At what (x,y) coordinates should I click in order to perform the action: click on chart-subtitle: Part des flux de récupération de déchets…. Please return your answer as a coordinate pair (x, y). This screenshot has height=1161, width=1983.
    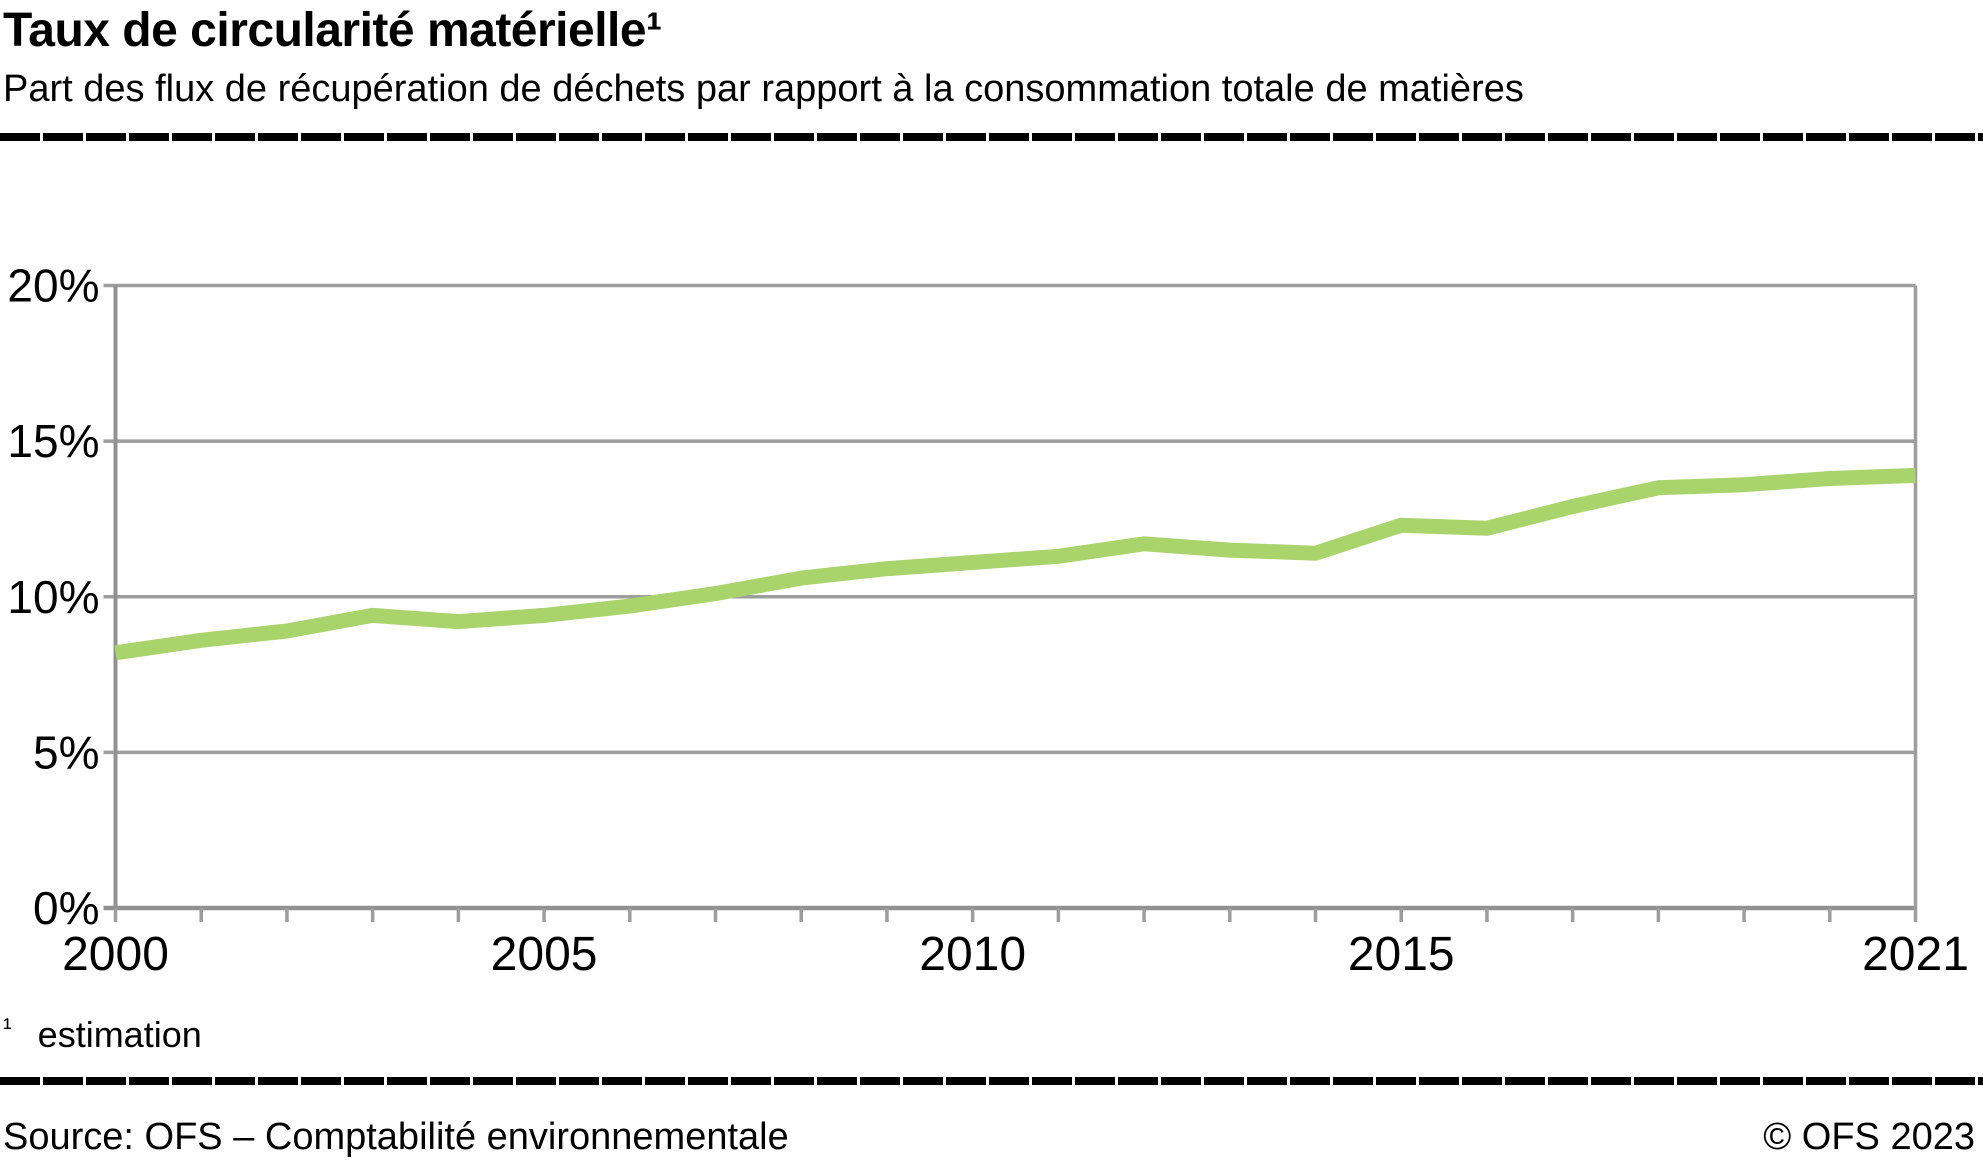
    Looking at the image, I should click on (763, 89).